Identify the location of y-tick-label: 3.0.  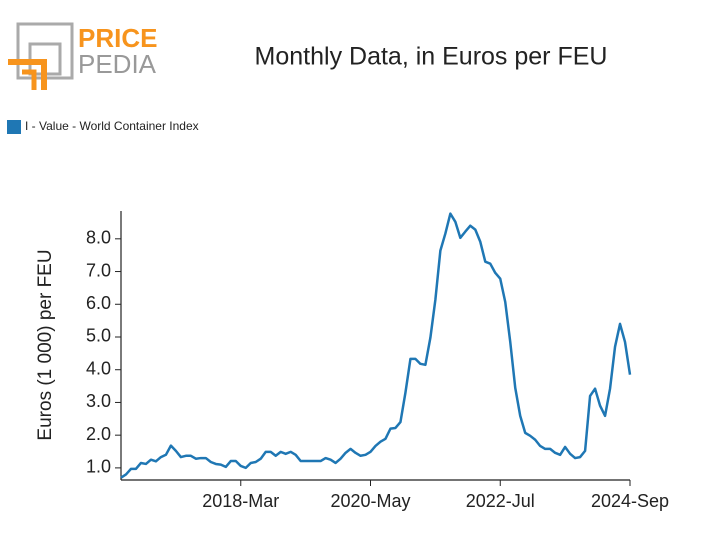
(98, 401).